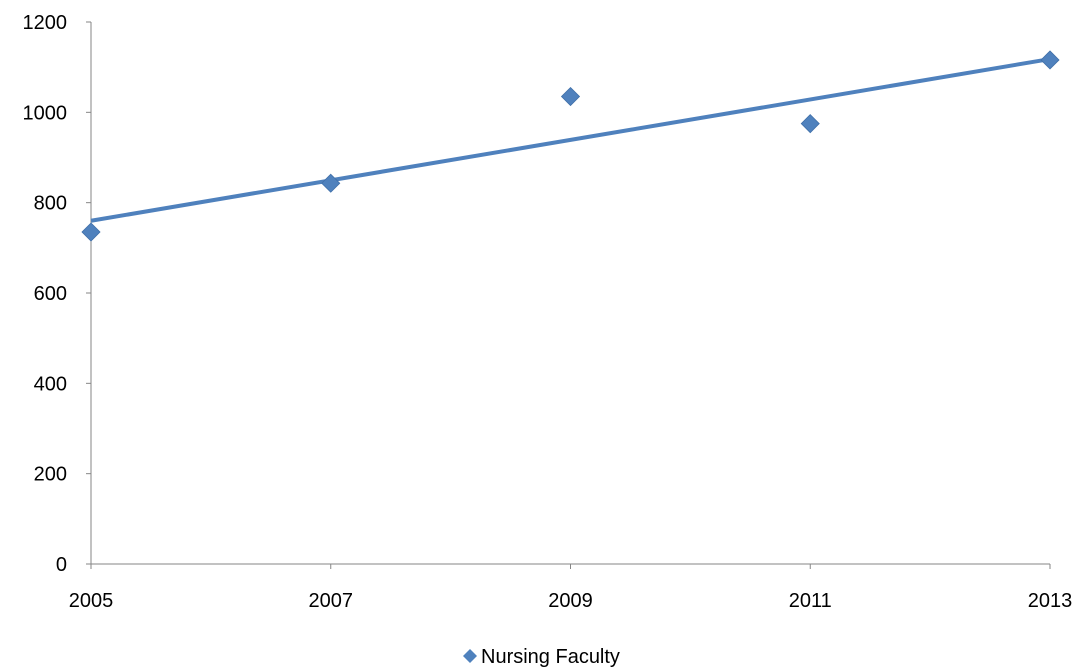 Image resolution: width=1085 pixels, height=671 pixels. Describe the element at coordinates (61, 565) in the screenshot. I see `y-tick-label: 0` at that location.